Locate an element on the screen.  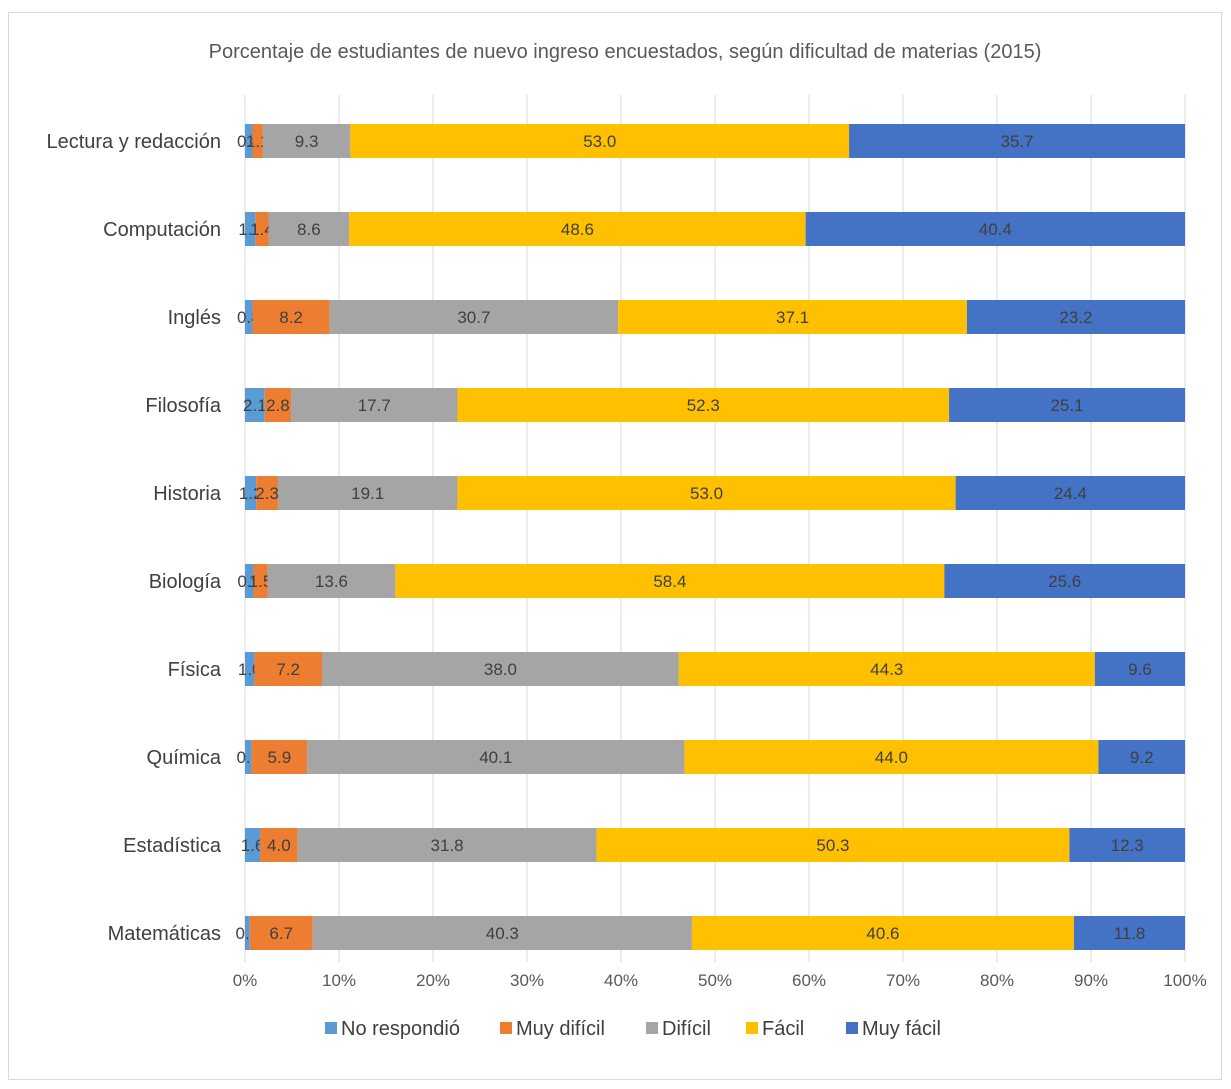
data-label: 1.4 is located at coordinates (262, 229).